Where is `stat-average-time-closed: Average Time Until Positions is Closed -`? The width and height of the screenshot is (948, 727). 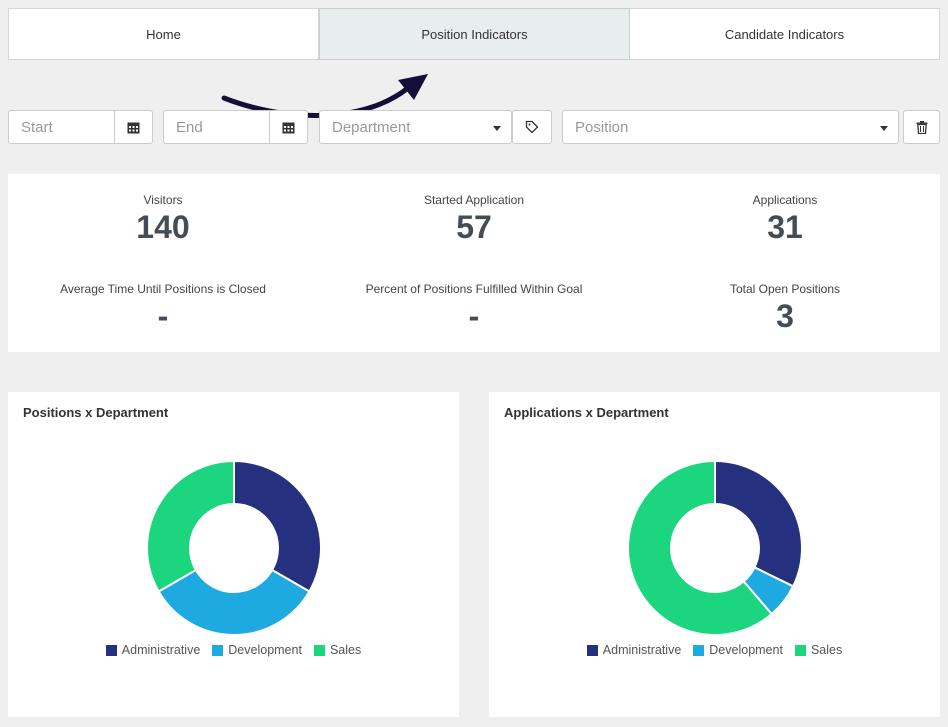
stat-average-time-closed: Average Time Until Positions is Closed - is located at coordinates (163, 308).